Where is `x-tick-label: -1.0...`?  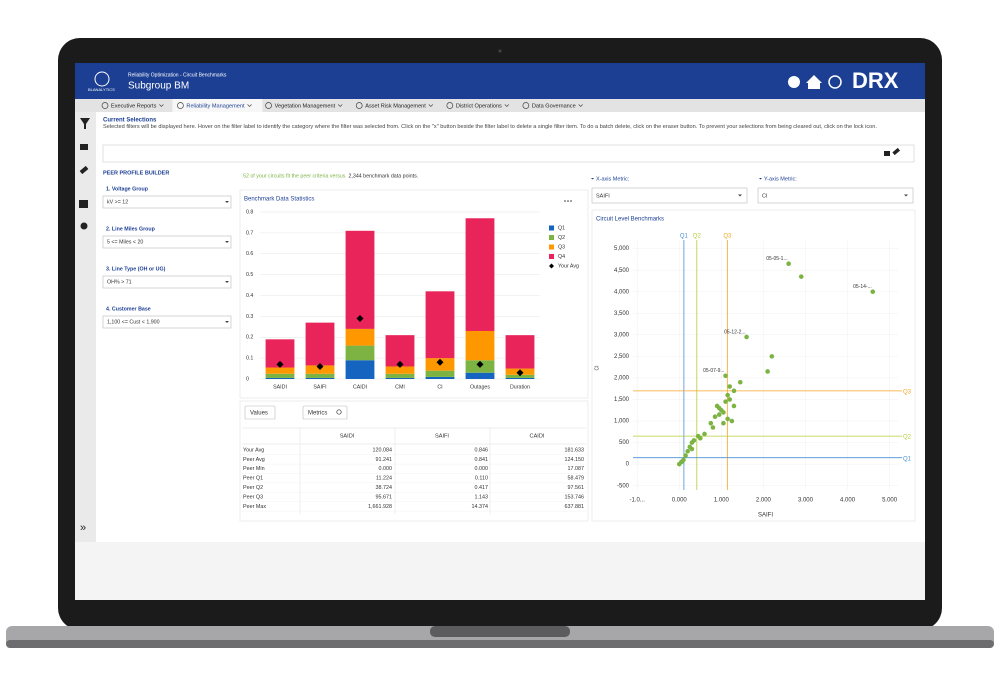
x-tick-label: -1.0... is located at coordinates (638, 501).